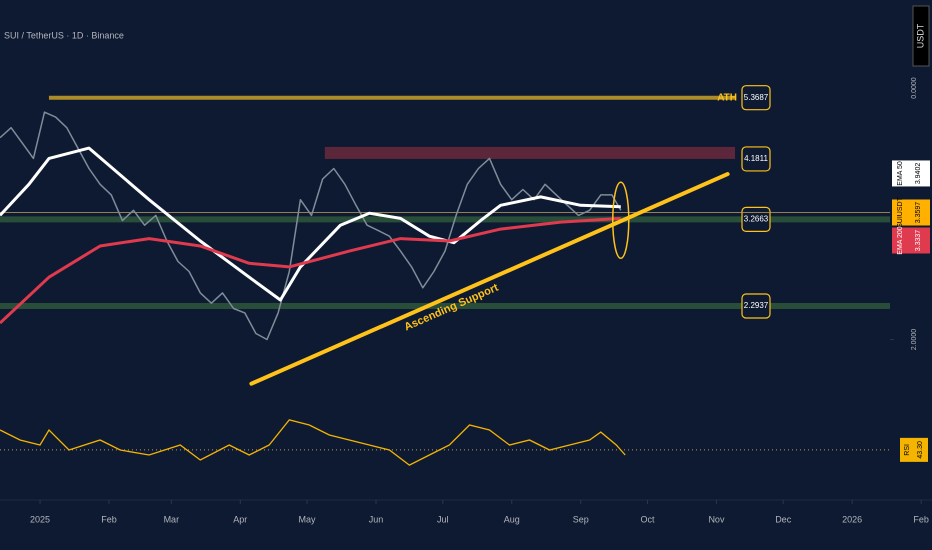  I want to click on scale-top-label: 0.0000, so click(914, 88).